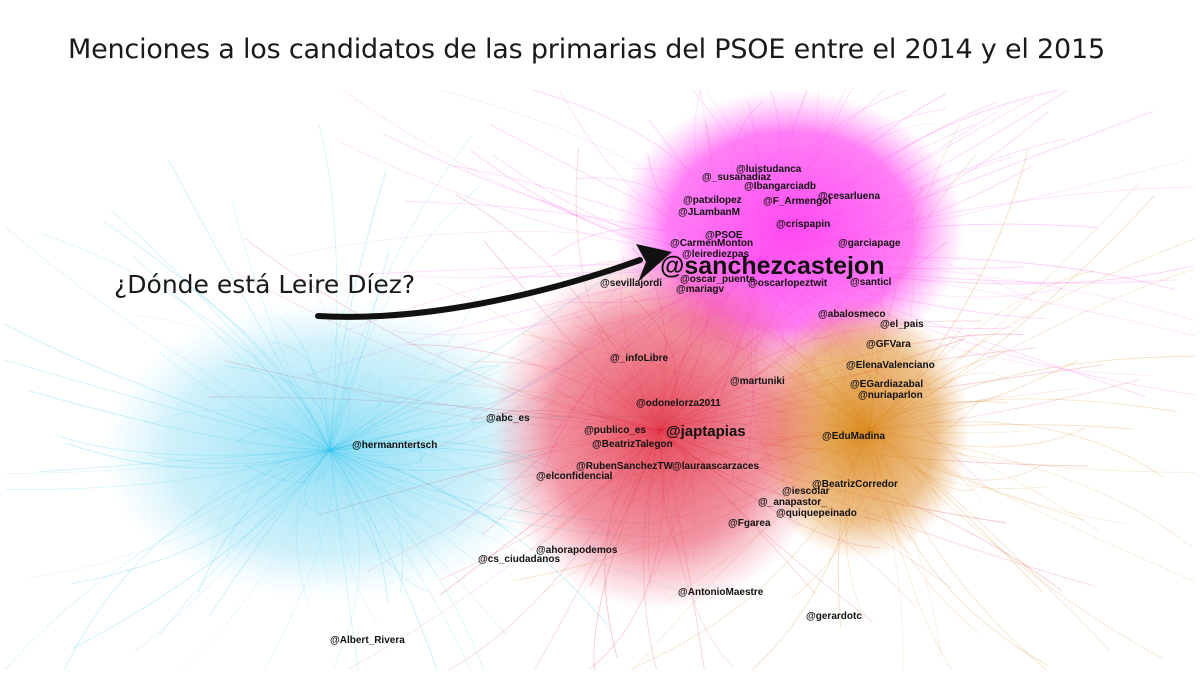  Describe the element at coordinates (834, 616) in the screenshot. I see `node-label-gerardotc: @gerardotc` at that location.